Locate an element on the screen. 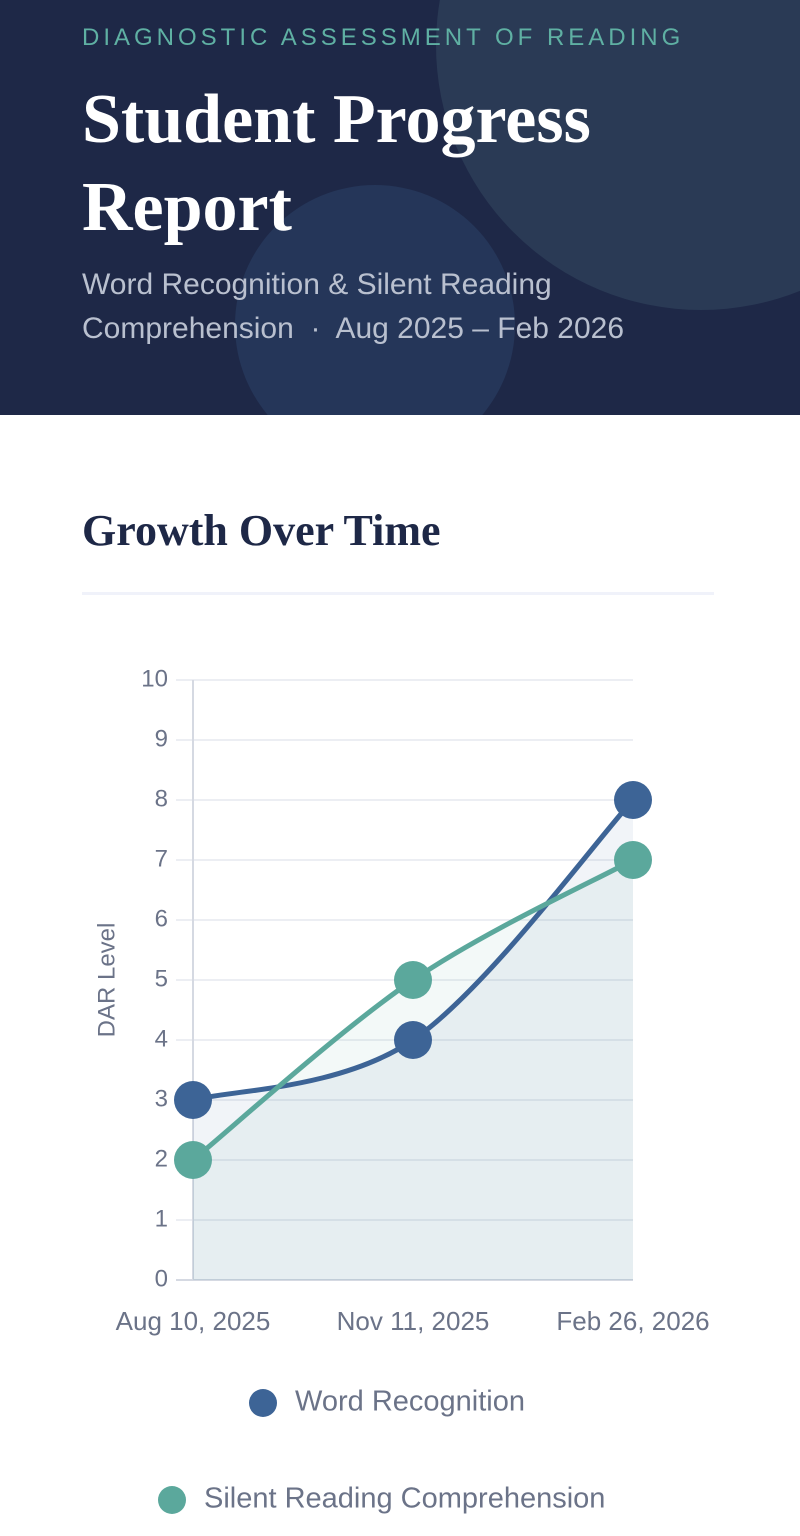  legend-label: Word Recognition is located at coordinates (410, 1402).